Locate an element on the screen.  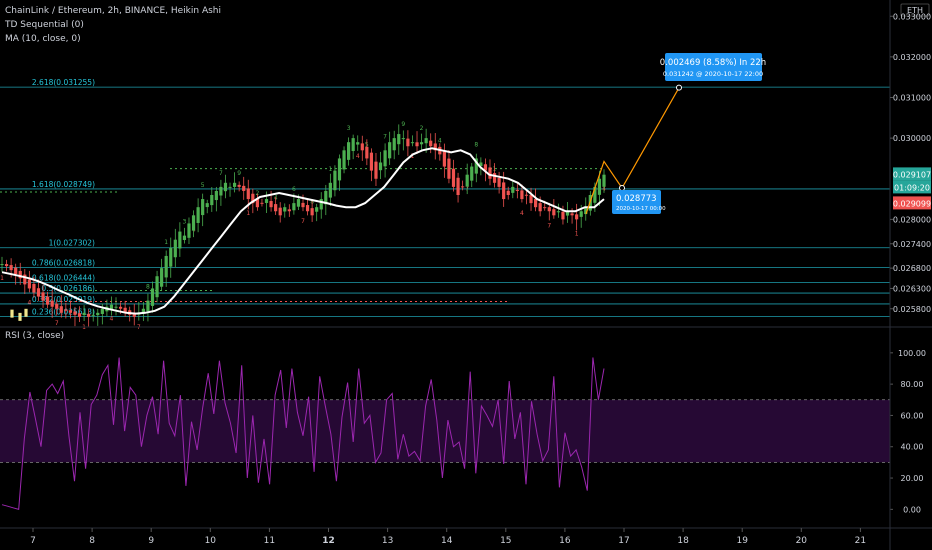
x-tick-label: 11 is located at coordinates (269, 541).